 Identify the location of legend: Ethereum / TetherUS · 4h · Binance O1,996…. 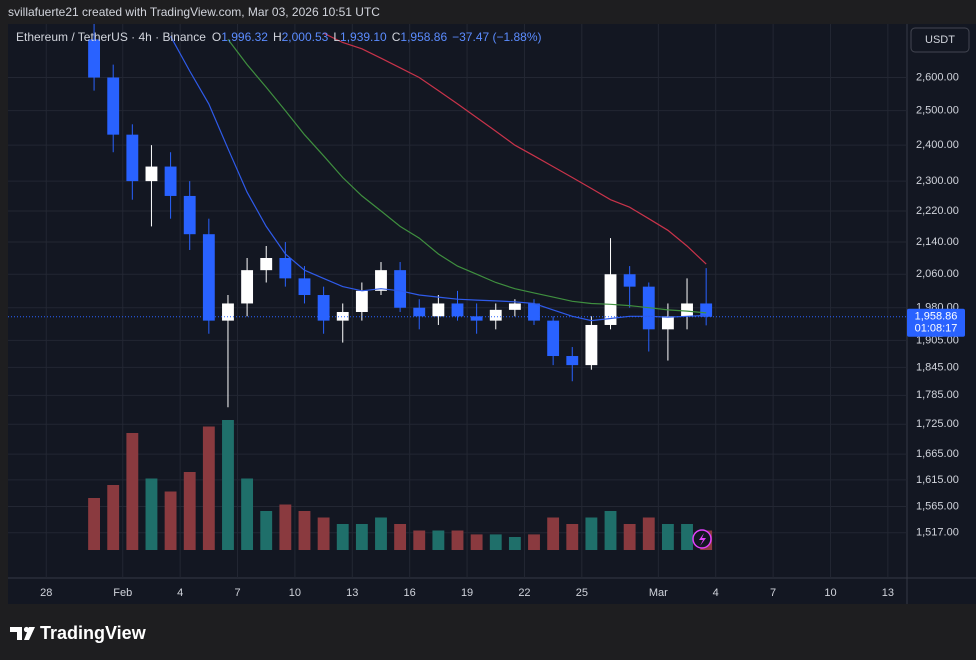
(279, 37).